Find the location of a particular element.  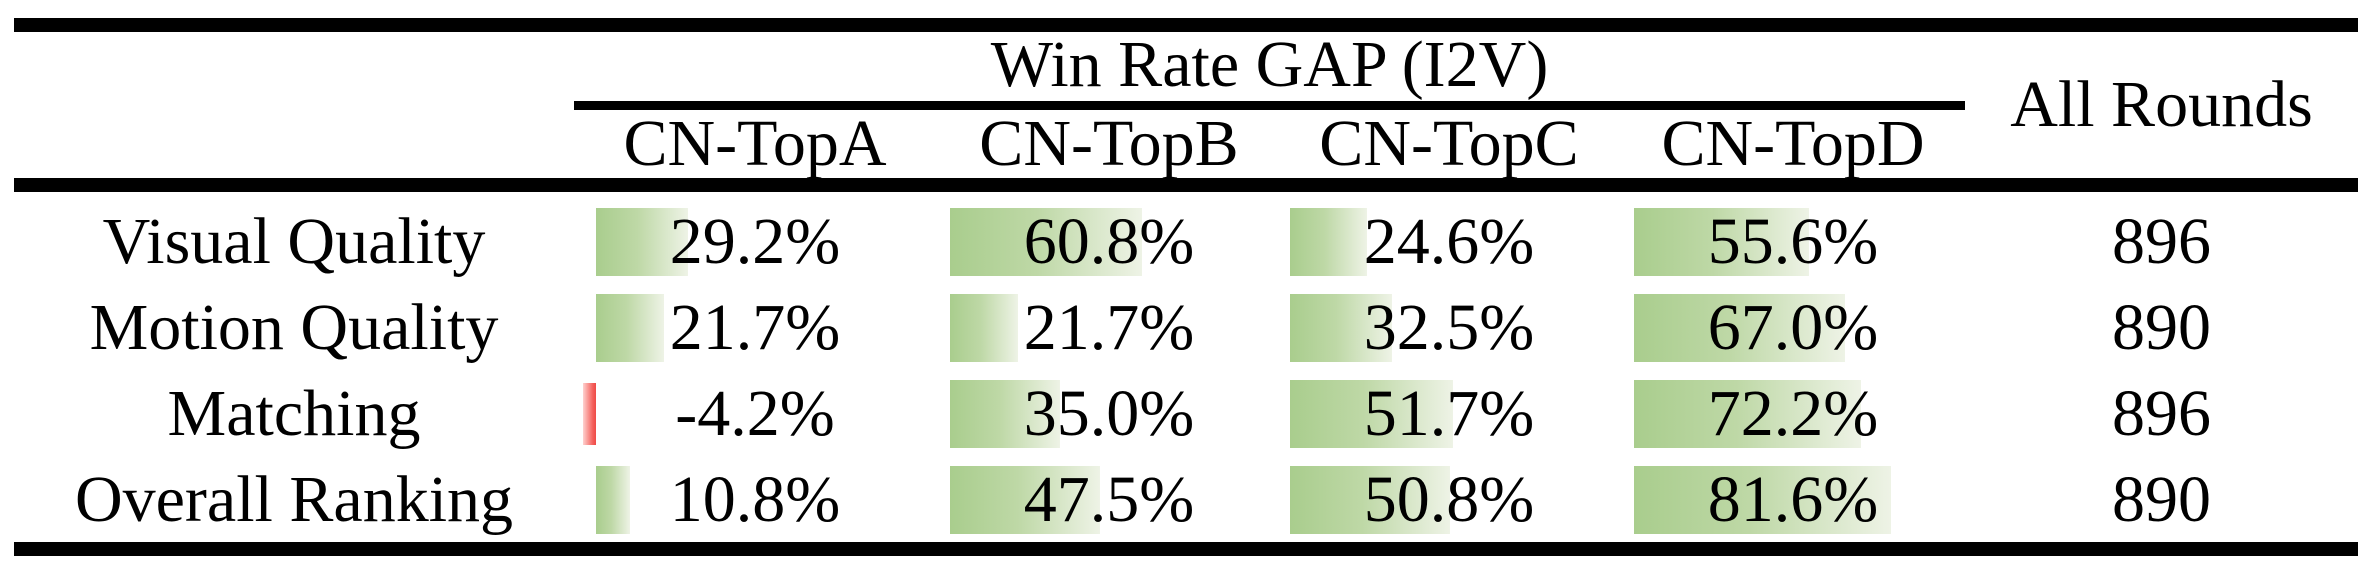

row-label-matching: Matching is located at coordinates (294, 413).